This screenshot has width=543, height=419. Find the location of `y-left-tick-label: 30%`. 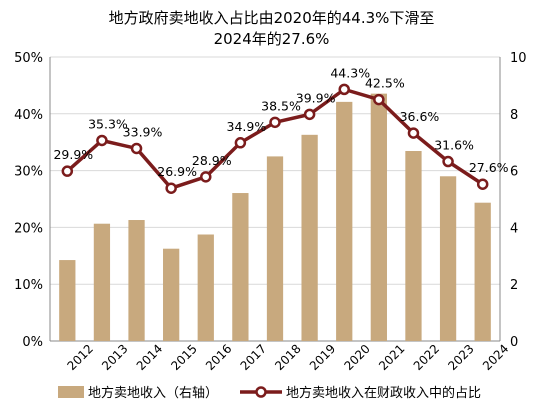

y-left-tick-label: 30% is located at coordinates (28, 172).